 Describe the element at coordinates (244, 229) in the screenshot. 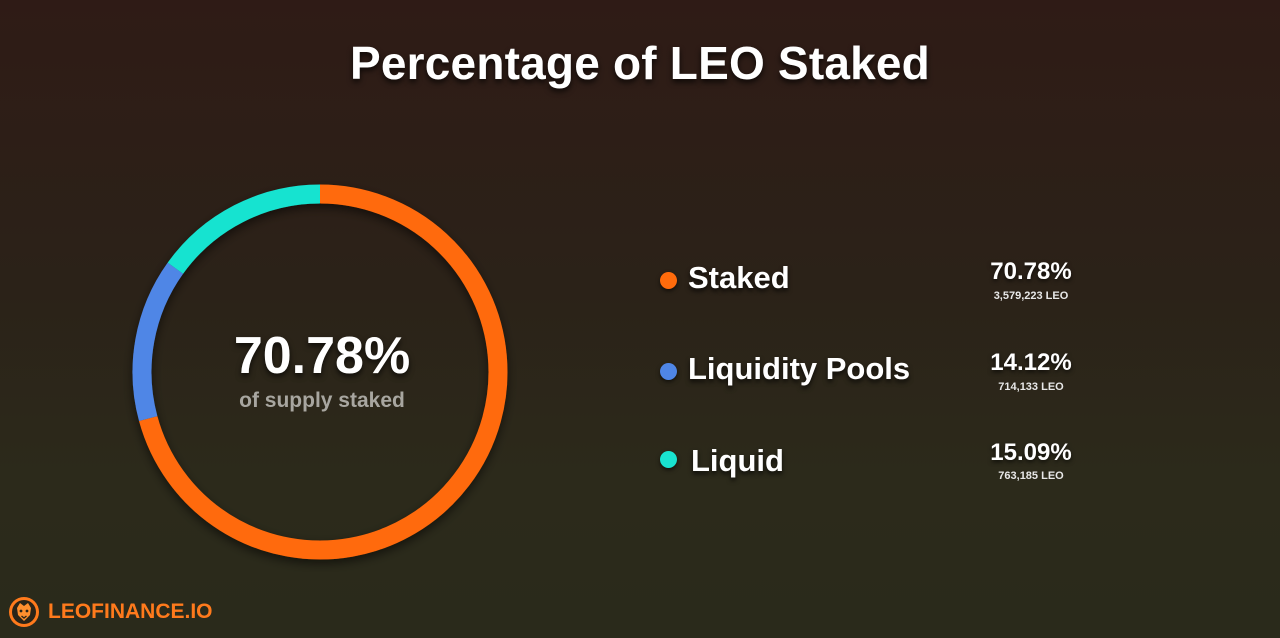

I see `donut-slice-liquid` at that location.